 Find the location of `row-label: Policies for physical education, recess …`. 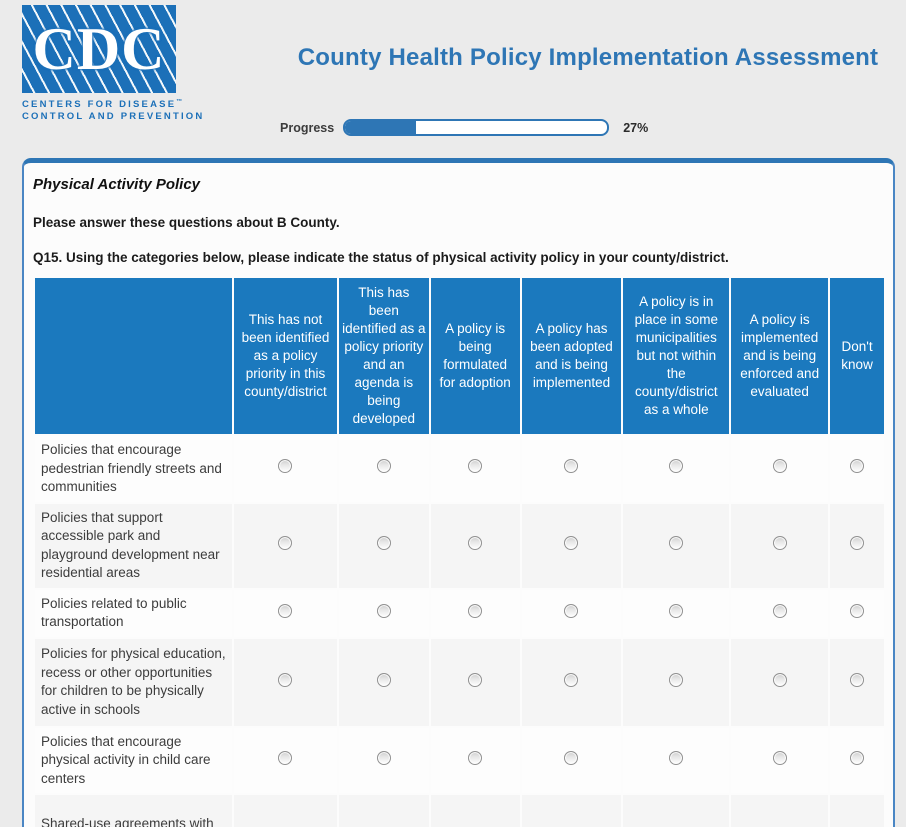

row-label: Policies for physical education, recess … is located at coordinates (134, 682).